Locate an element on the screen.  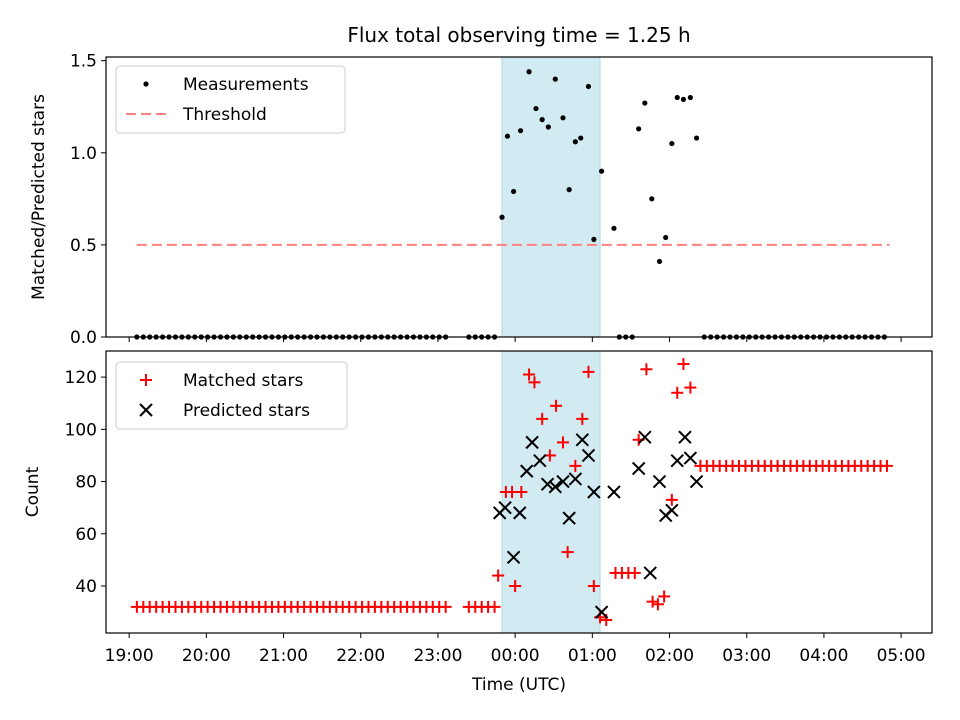
legend-predicted-marker is located at coordinates (146, 410).